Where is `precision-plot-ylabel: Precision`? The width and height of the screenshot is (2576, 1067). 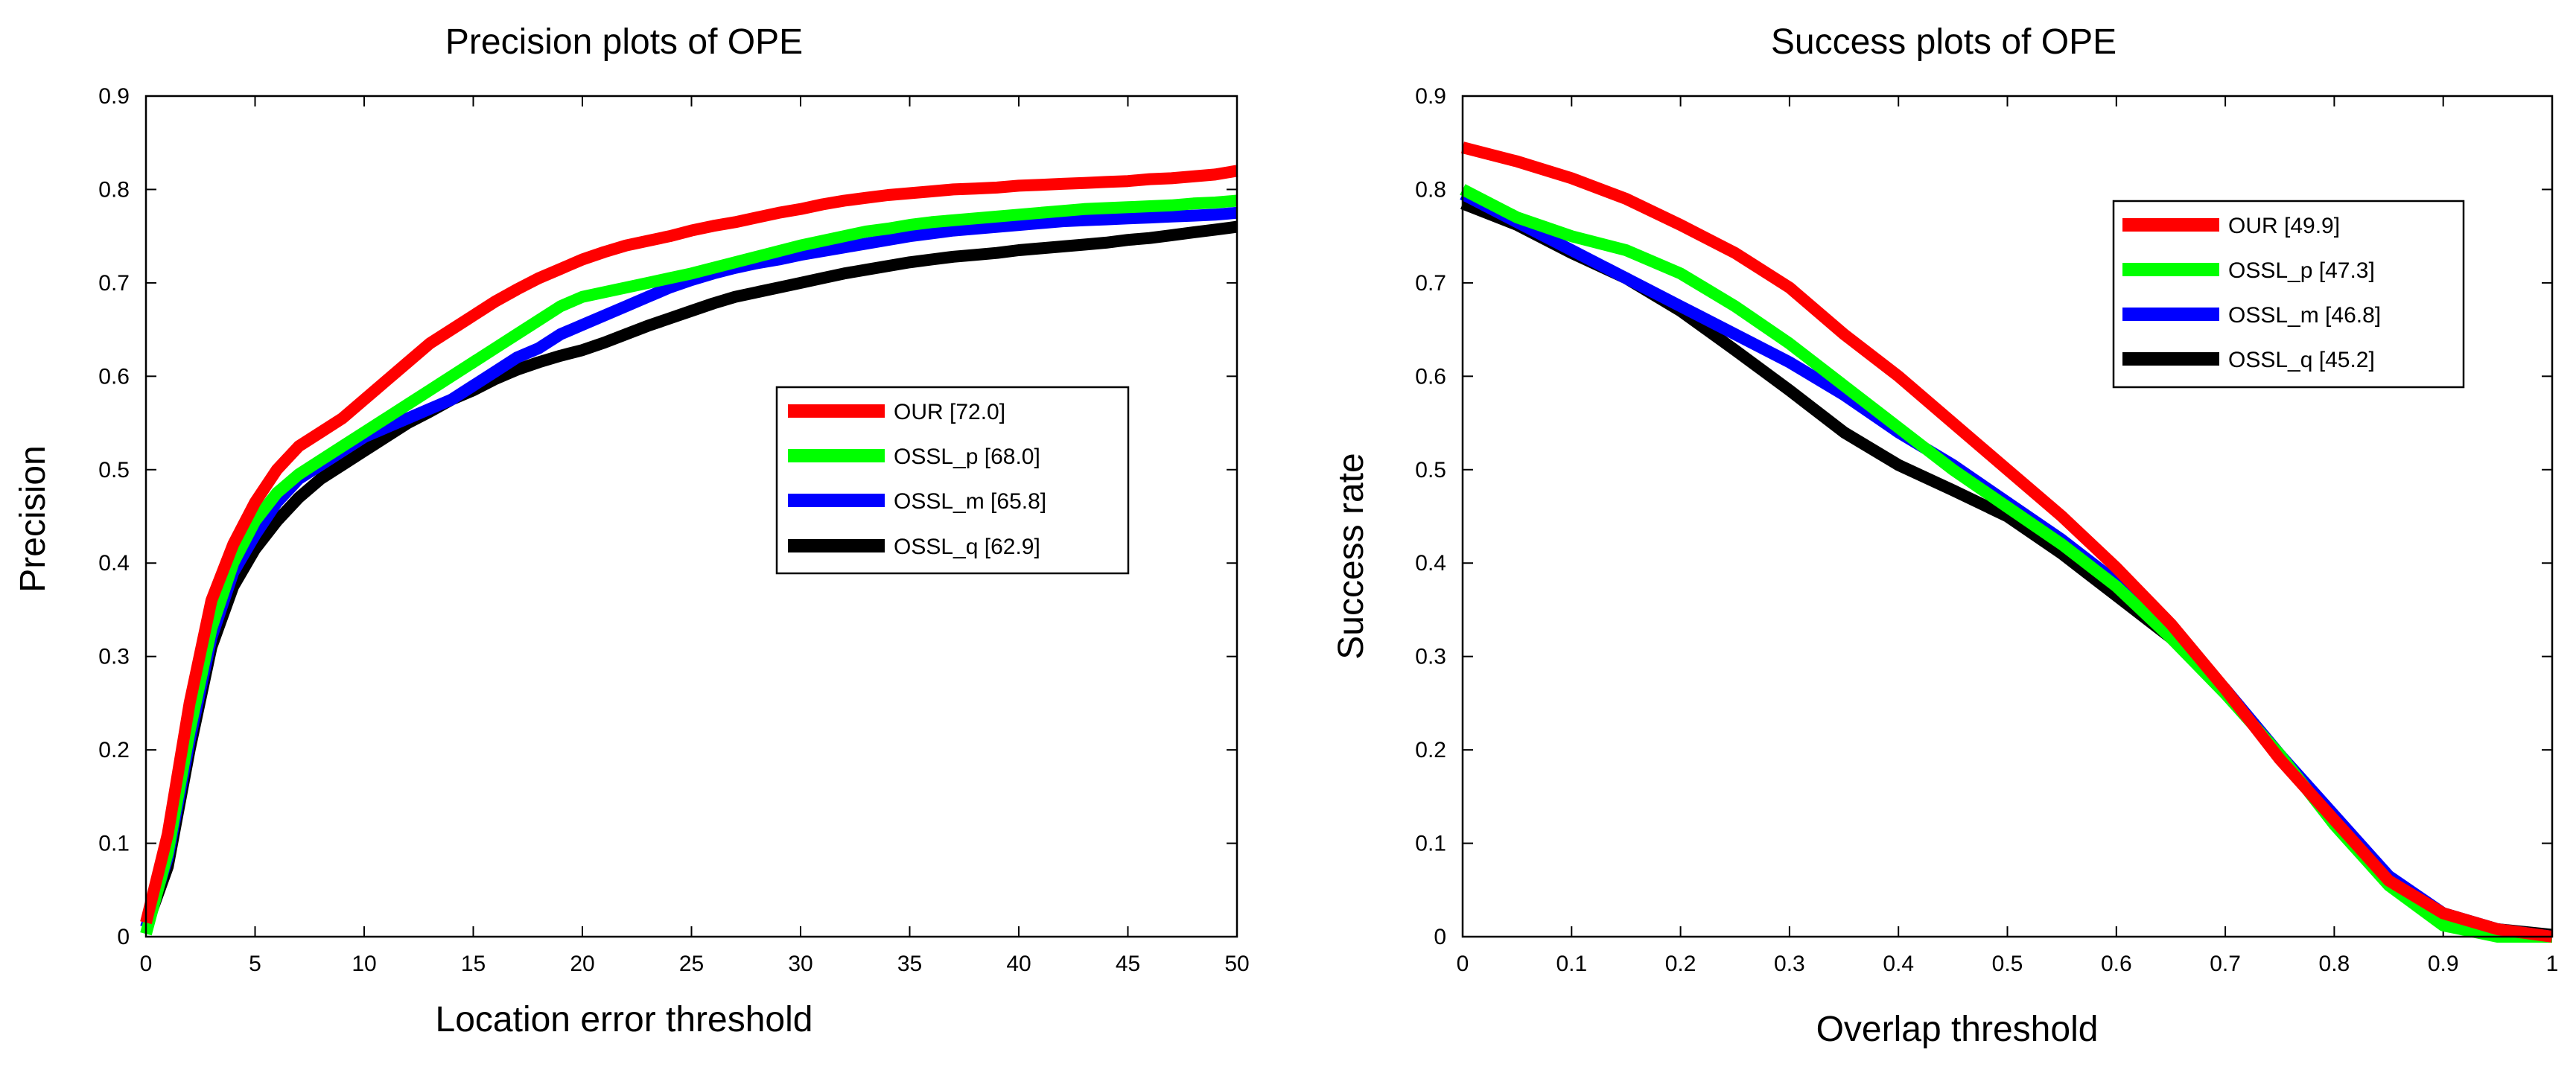 precision-plot-ylabel: Precision is located at coordinates (33, 518).